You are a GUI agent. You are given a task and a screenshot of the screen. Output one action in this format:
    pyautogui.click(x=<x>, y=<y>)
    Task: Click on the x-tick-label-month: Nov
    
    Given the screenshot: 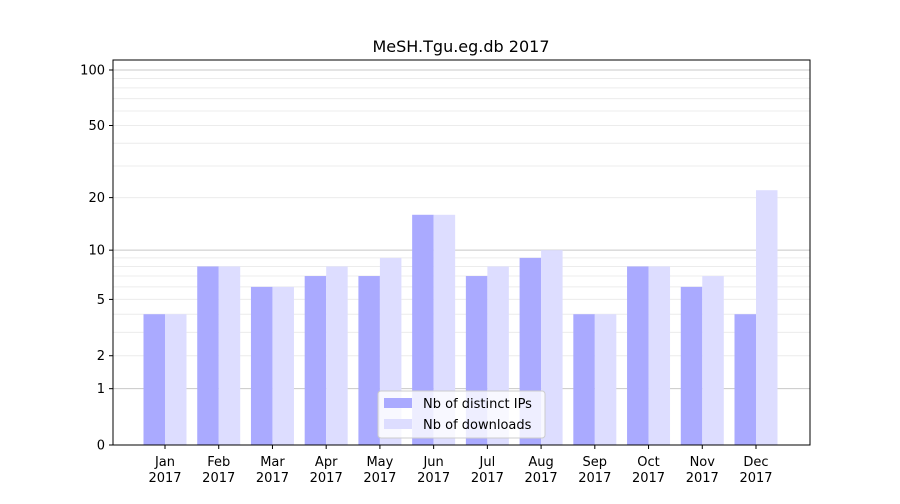 What is the action you would take?
    pyautogui.click(x=703, y=462)
    